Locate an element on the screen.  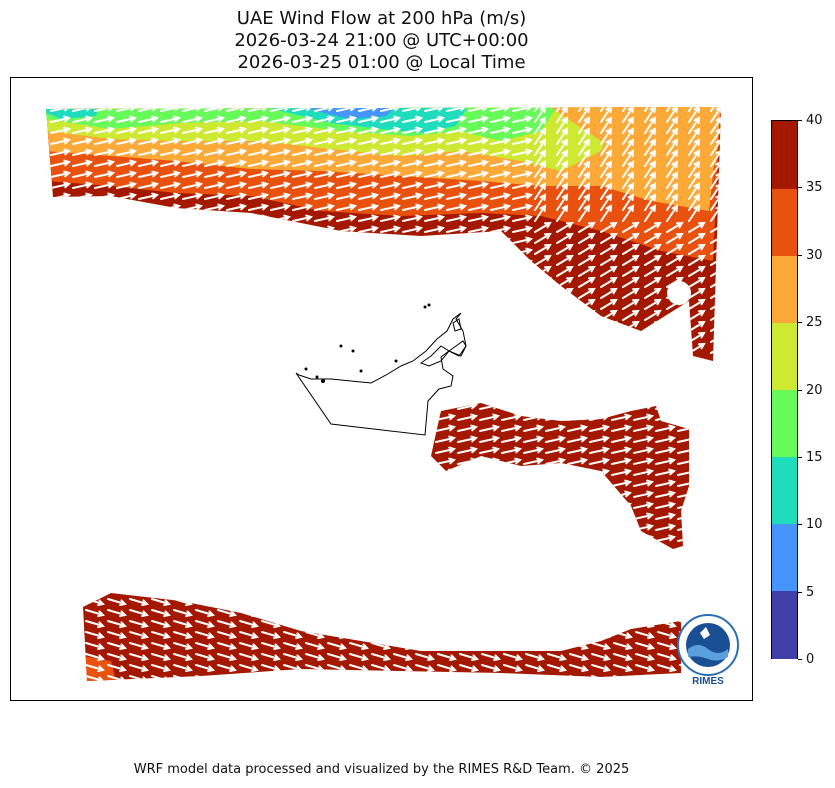
colorbar-tick is located at coordinates (800, 323).